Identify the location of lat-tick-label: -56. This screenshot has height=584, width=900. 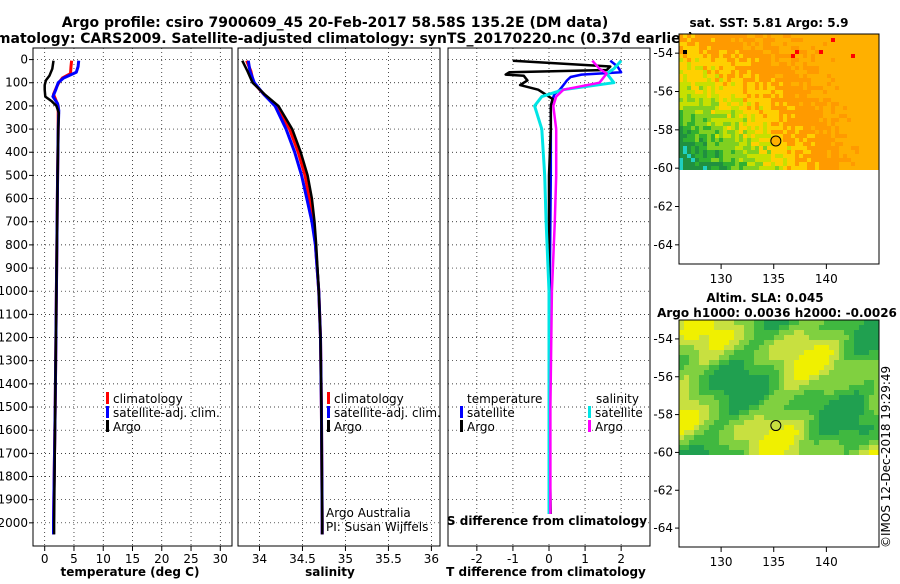
(663, 92).